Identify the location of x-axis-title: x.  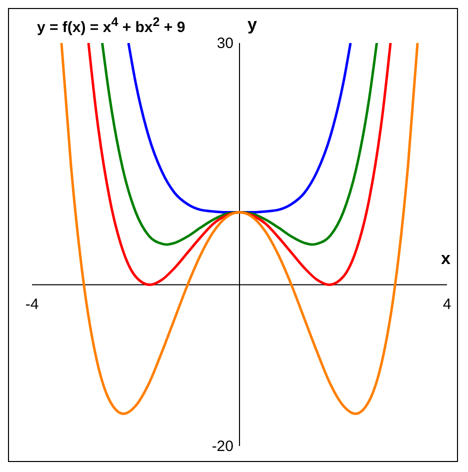
(445, 258).